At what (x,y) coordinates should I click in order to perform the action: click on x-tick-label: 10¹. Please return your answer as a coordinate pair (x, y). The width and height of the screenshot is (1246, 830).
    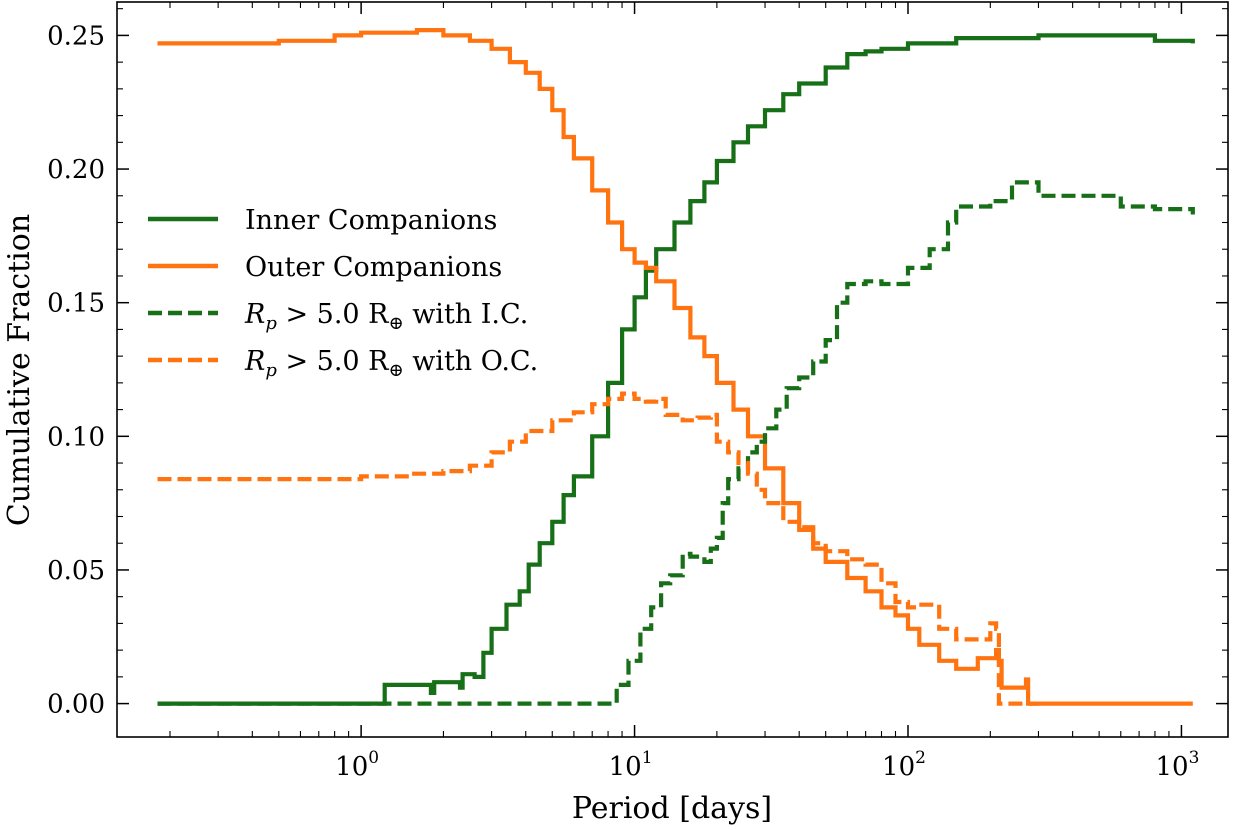
    Looking at the image, I should click on (631, 765).